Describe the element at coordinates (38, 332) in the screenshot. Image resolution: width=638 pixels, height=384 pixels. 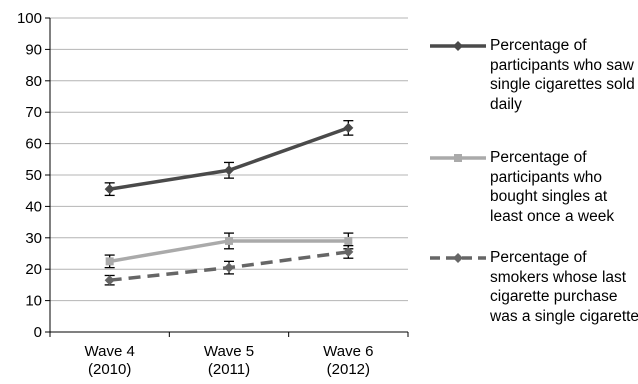
I see `y-tick-label: 0` at that location.